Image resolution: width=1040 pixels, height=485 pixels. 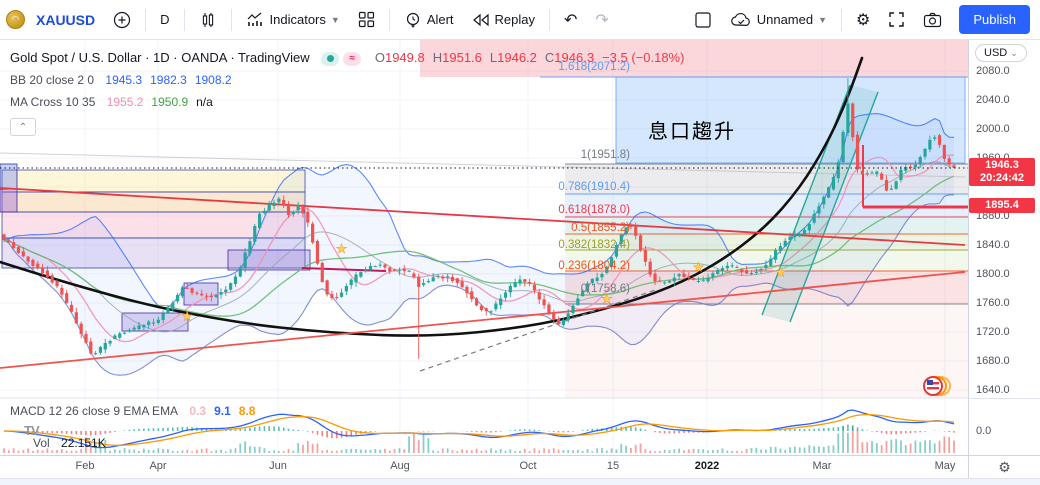 What do you see at coordinates (602, 20) in the screenshot?
I see `redo-button: ↷` at bounding box center [602, 20].